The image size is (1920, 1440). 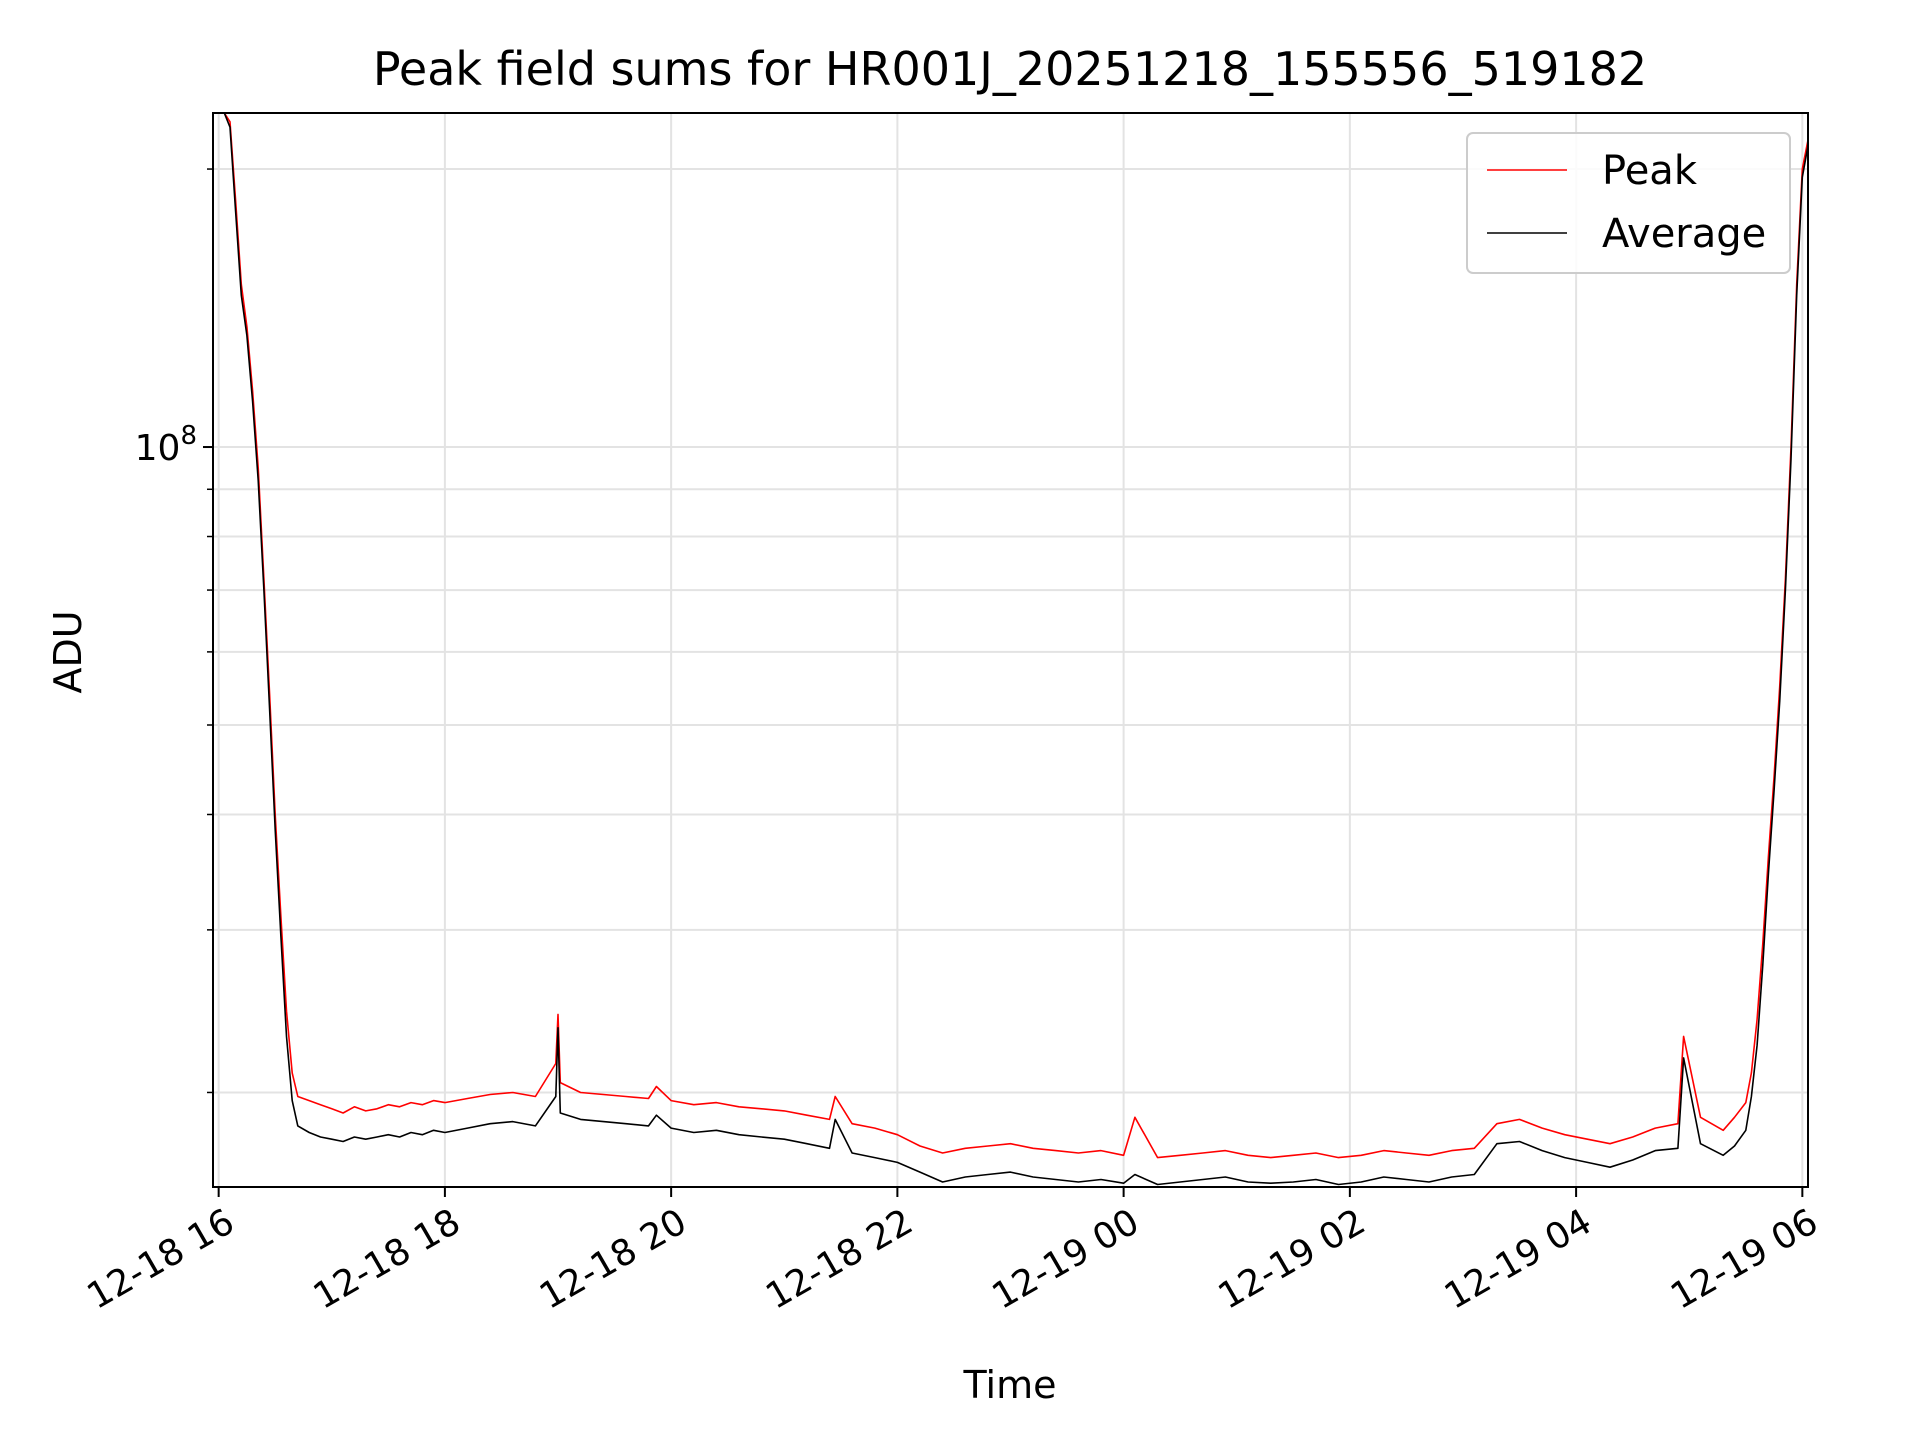 I want to click on legend-peak-label: Peak, so click(x=1650, y=171).